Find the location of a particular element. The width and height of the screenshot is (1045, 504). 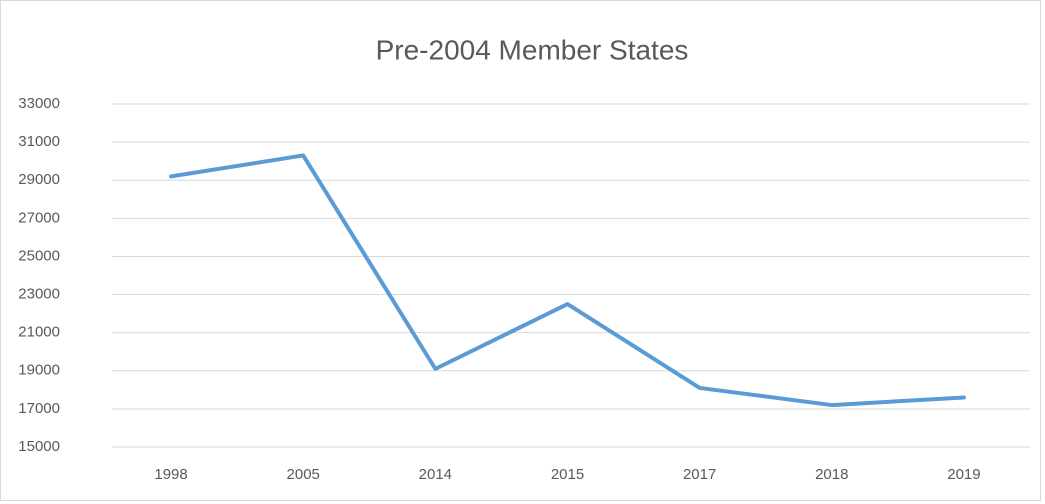

x-tick-label: 2005 is located at coordinates (303, 474).